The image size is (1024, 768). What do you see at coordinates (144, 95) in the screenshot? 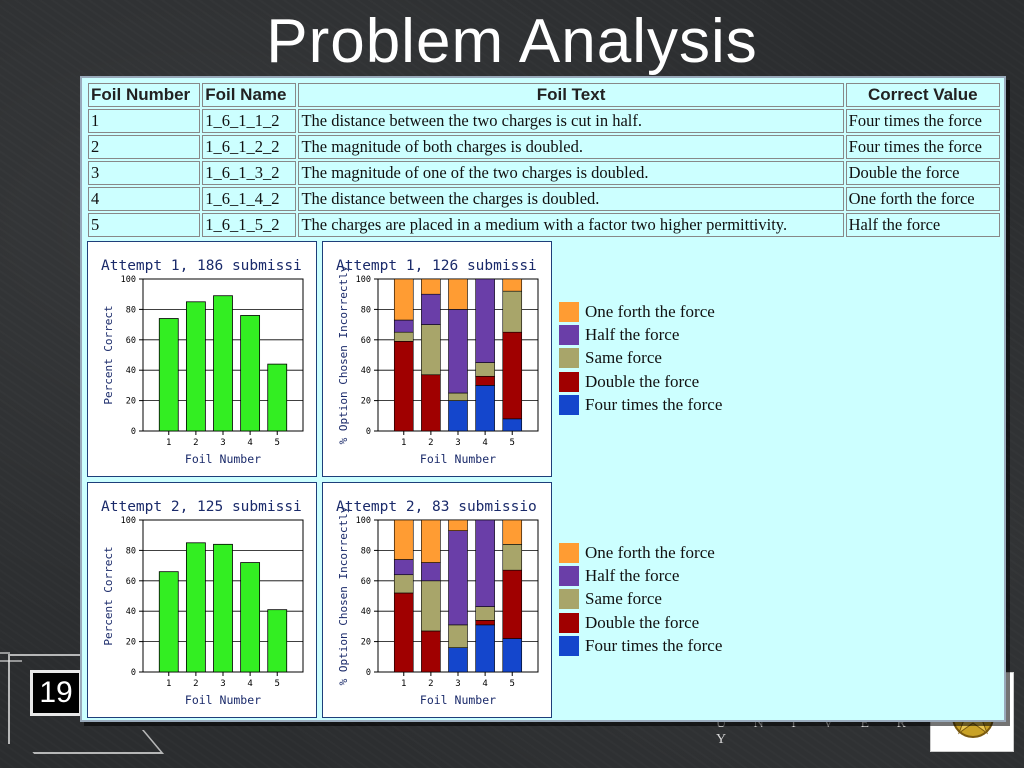
I see `column-header-foil-number: Foil Number` at bounding box center [144, 95].